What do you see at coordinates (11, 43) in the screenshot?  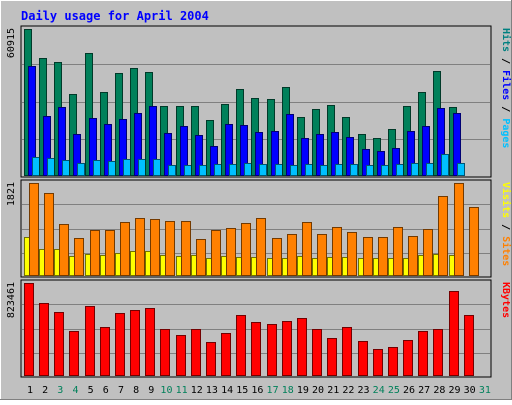 I see `panel-max-label: 60915` at bounding box center [11, 43].